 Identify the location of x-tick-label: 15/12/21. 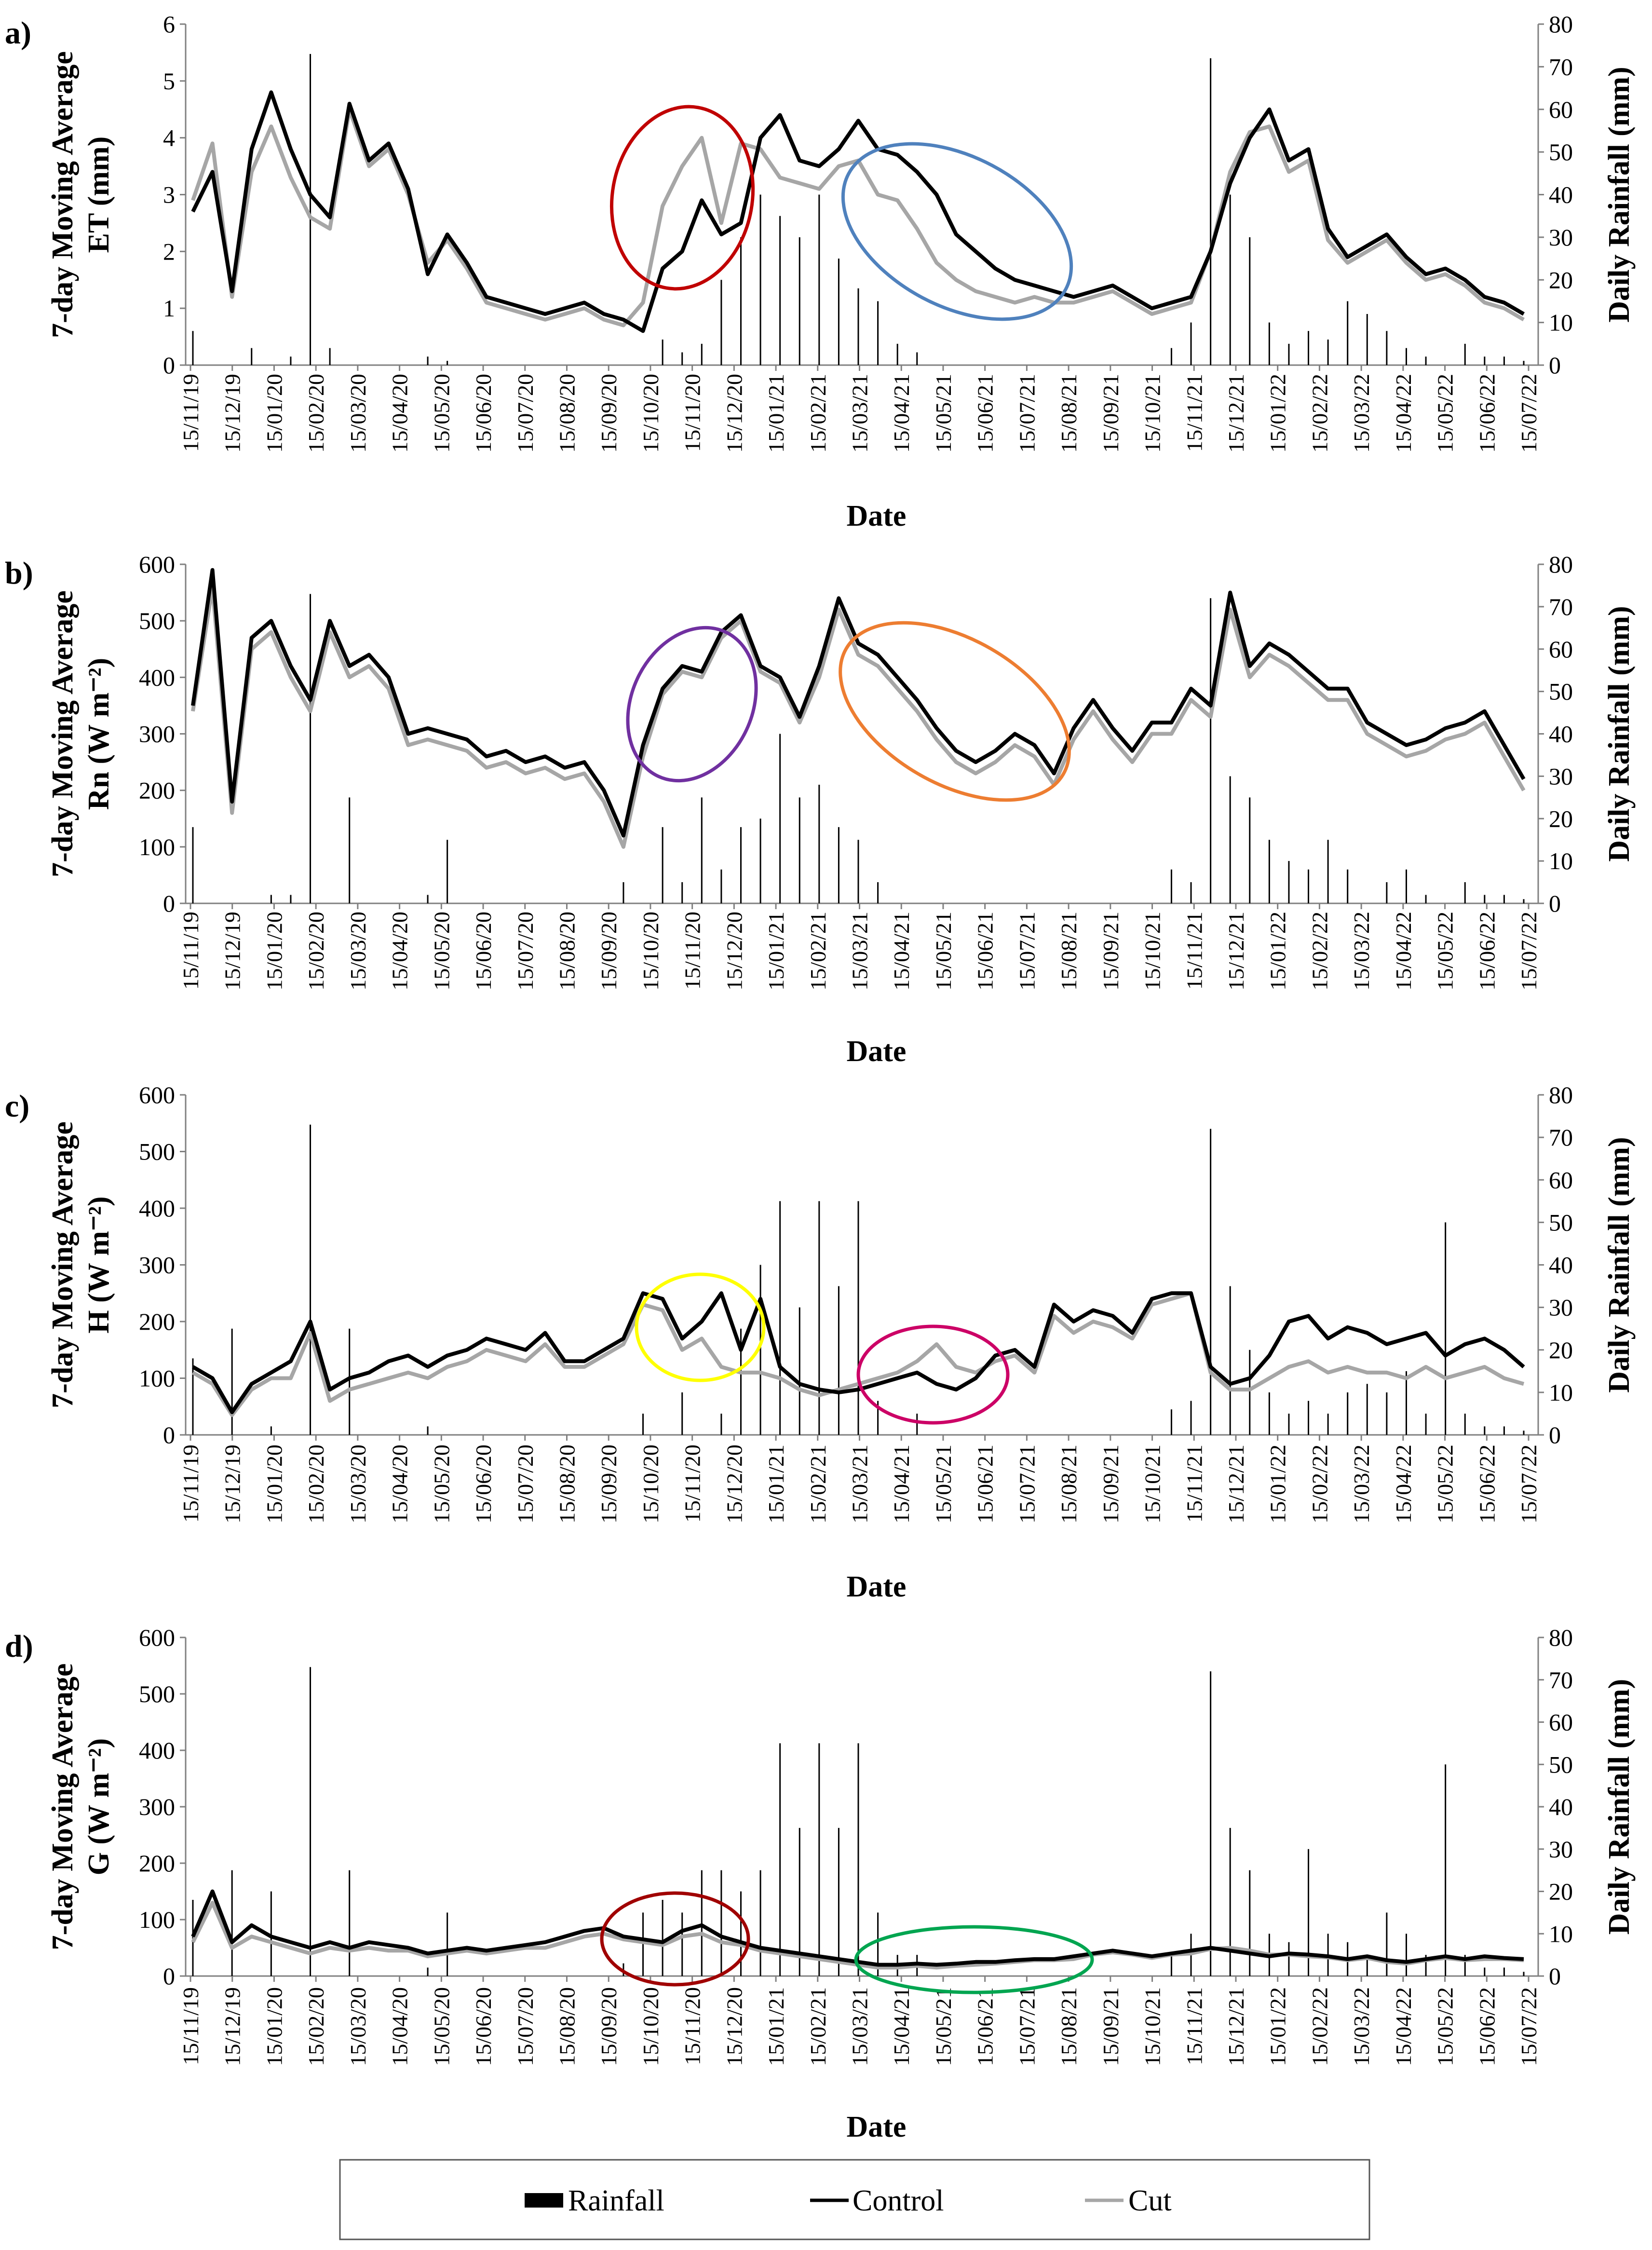
(1236, 413).